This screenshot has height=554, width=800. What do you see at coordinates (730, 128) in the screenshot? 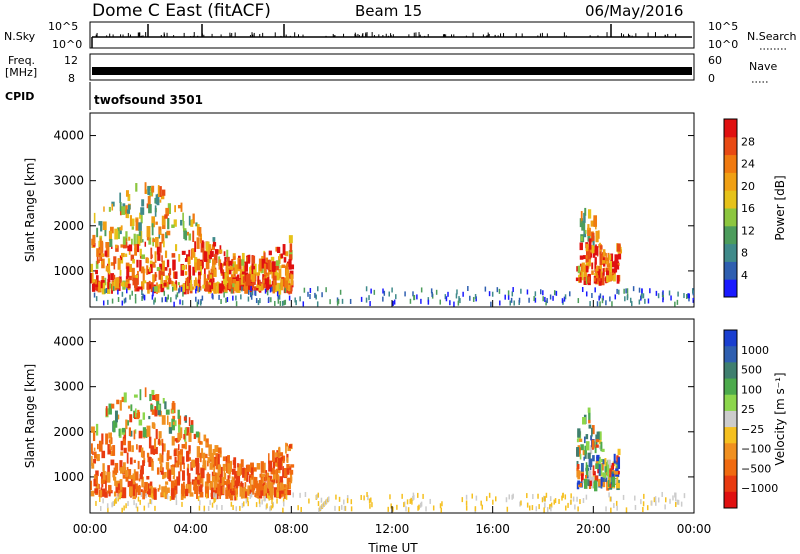
I see `colorbar-swatch` at bounding box center [730, 128].